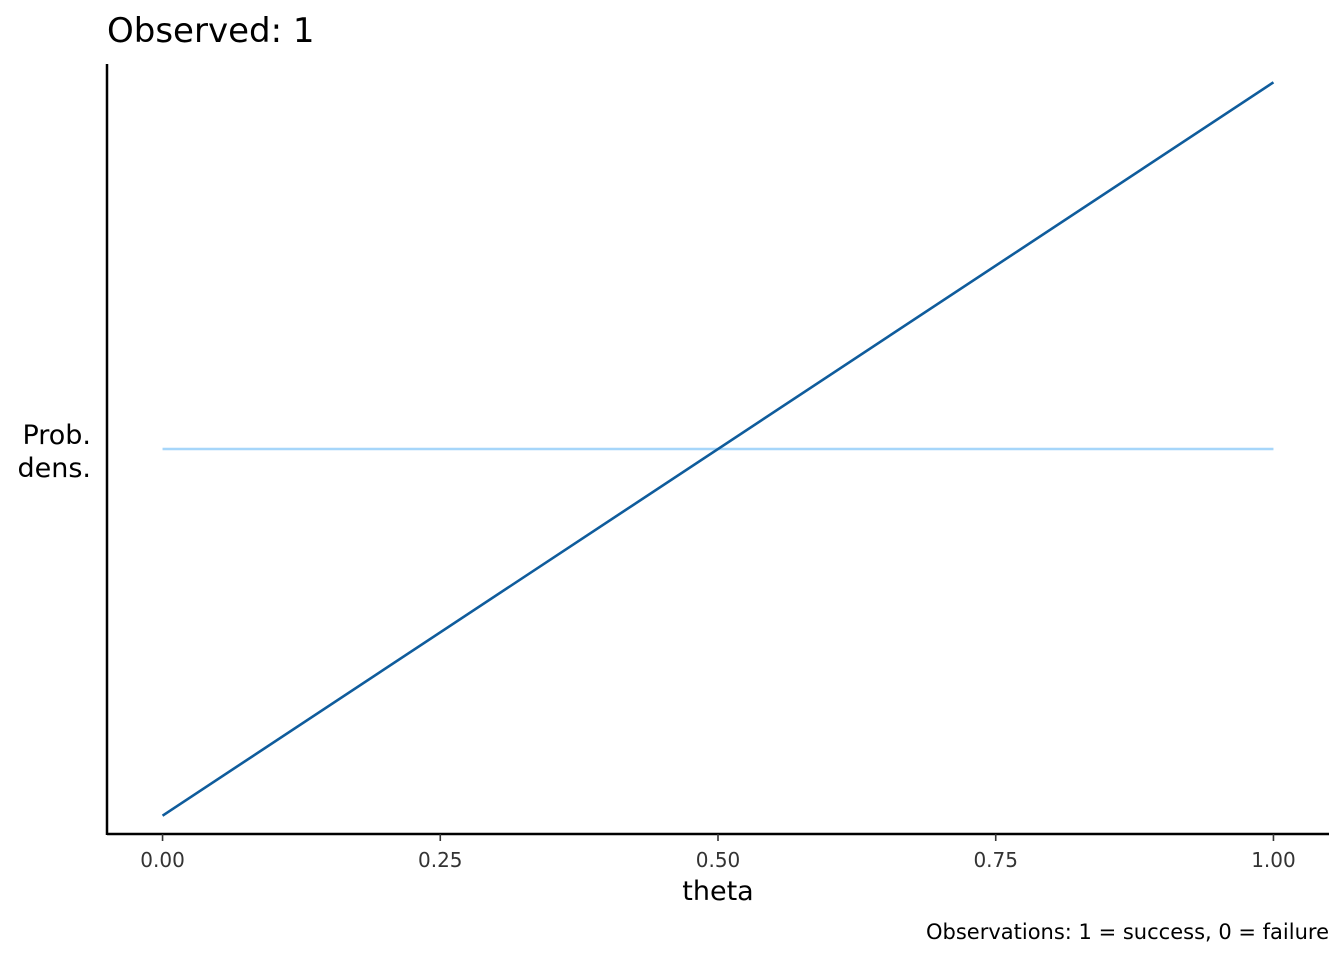 The width and height of the screenshot is (1344, 960). I want to click on x-axis-label: theta, so click(717, 891).